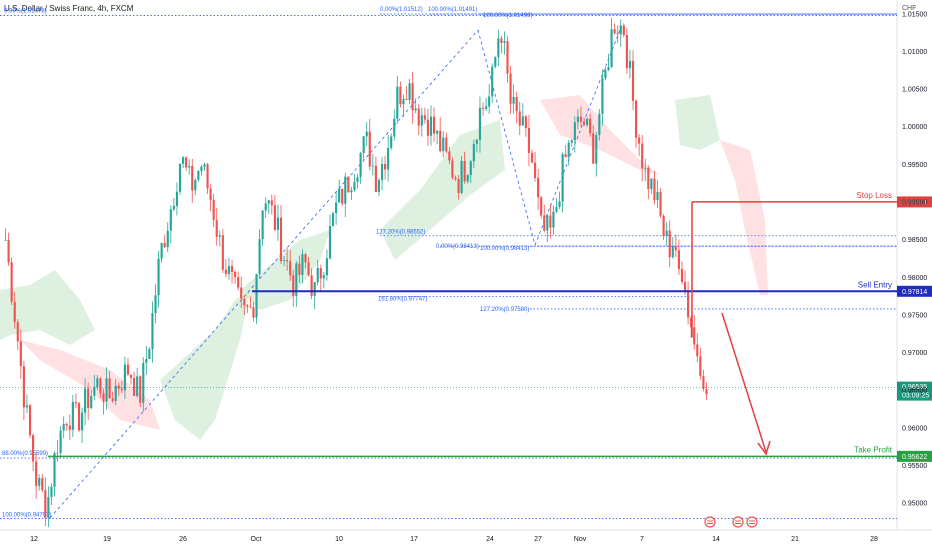 Image resolution: width=932 pixels, height=550 pixels. Describe the element at coordinates (401, 10) in the screenshot. I see `fib-label: 0.00%(1.01512)` at that location.